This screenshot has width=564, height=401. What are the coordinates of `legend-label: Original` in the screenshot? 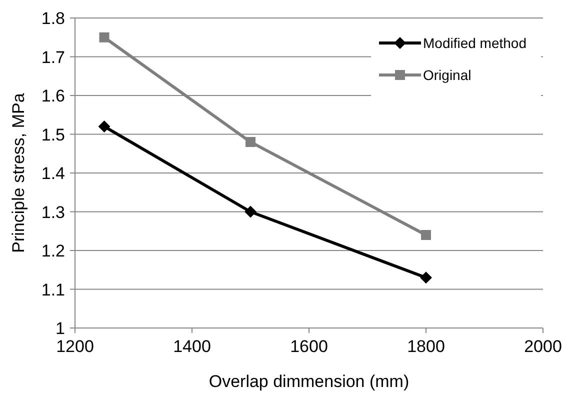 It's located at (447, 75).